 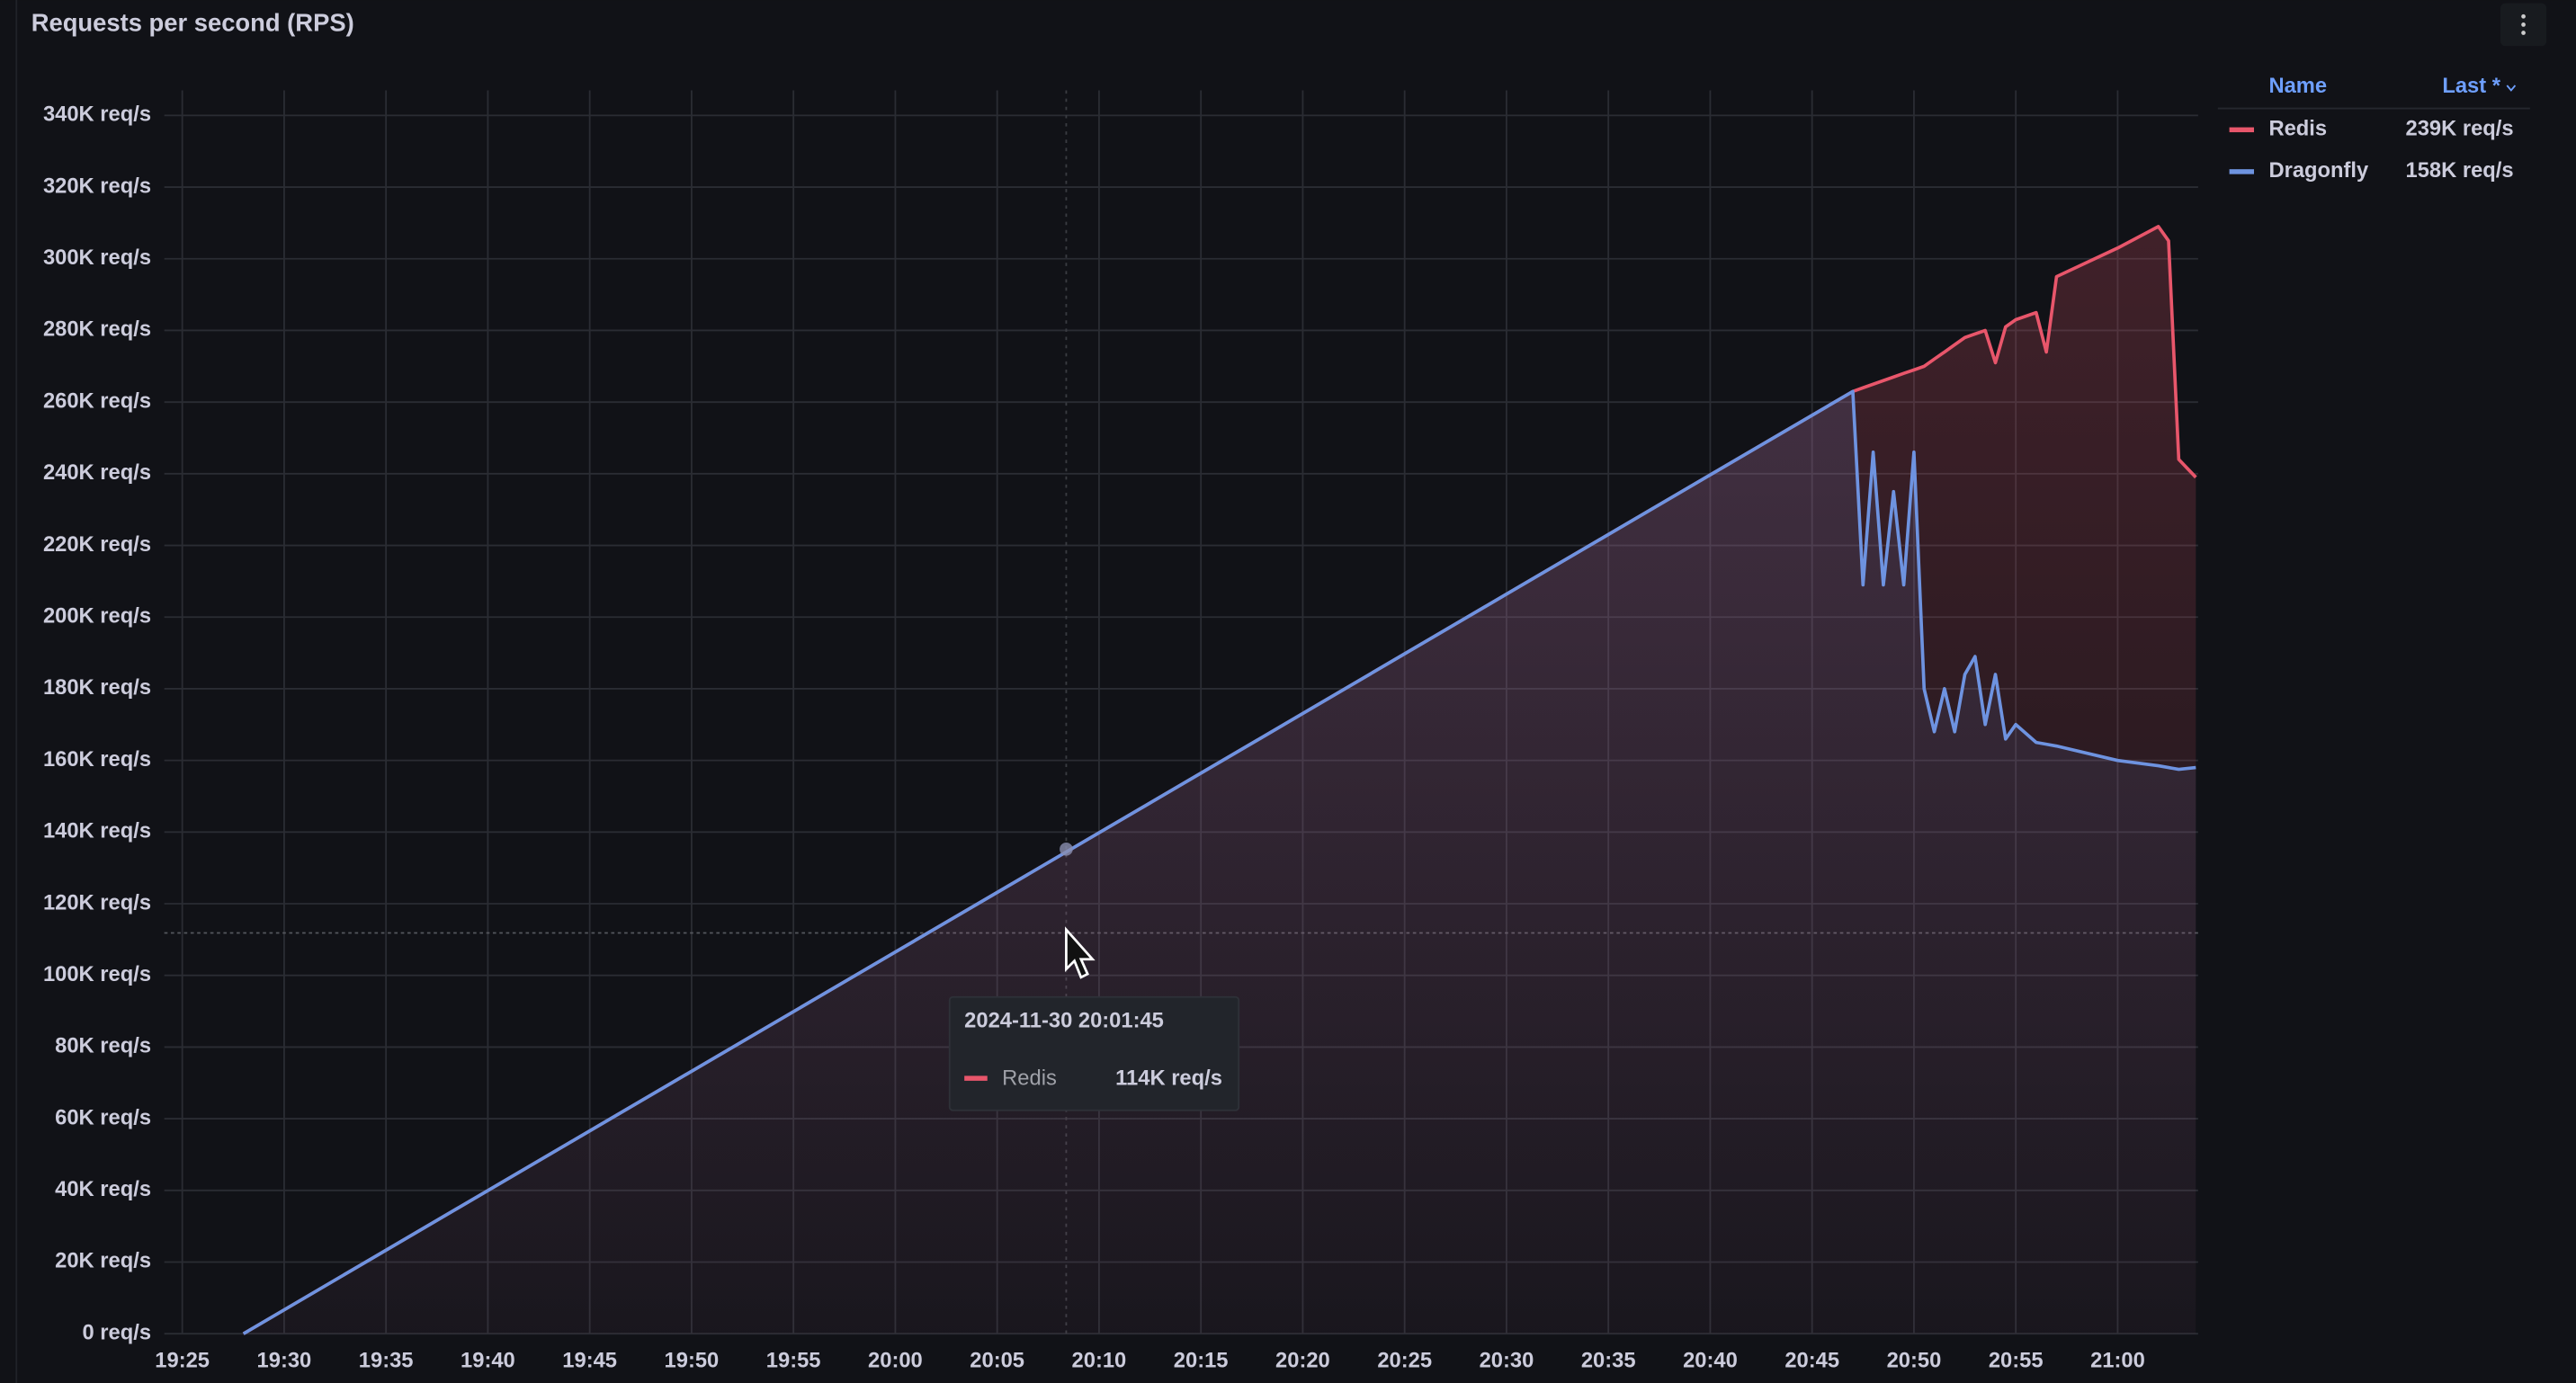 What do you see at coordinates (97, 330) in the screenshot?
I see `y-tick-label: 280K req/s` at bounding box center [97, 330].